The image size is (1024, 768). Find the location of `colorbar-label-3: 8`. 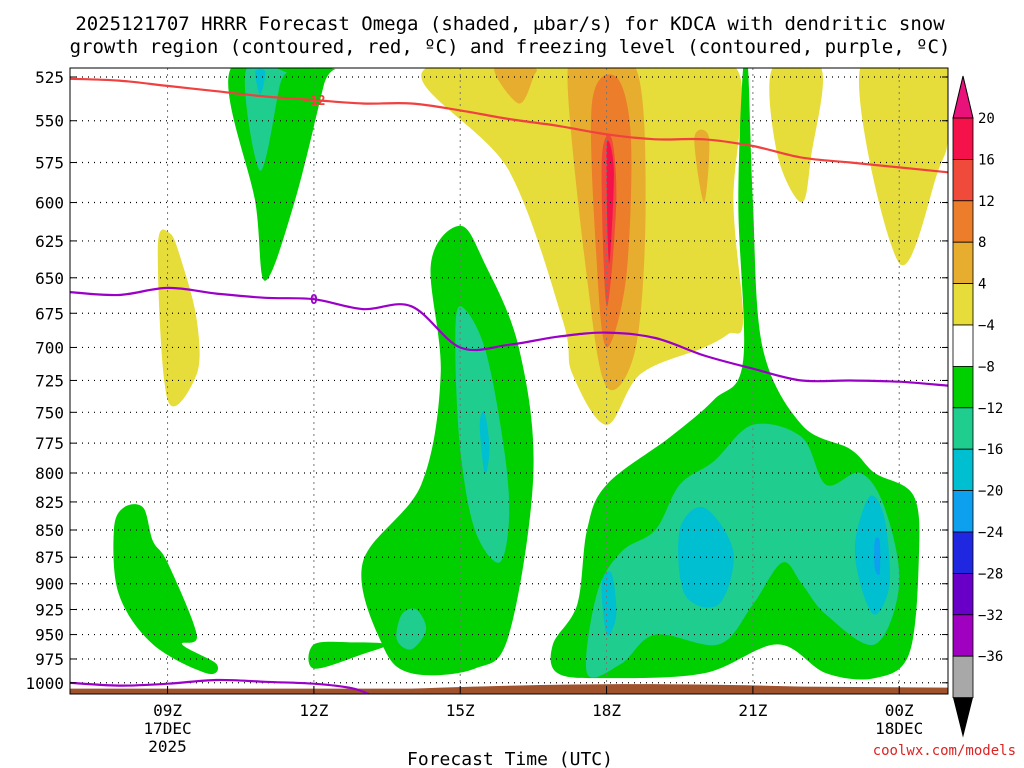

colorbar-label-3: 8 is located at coordinates (982, 243).